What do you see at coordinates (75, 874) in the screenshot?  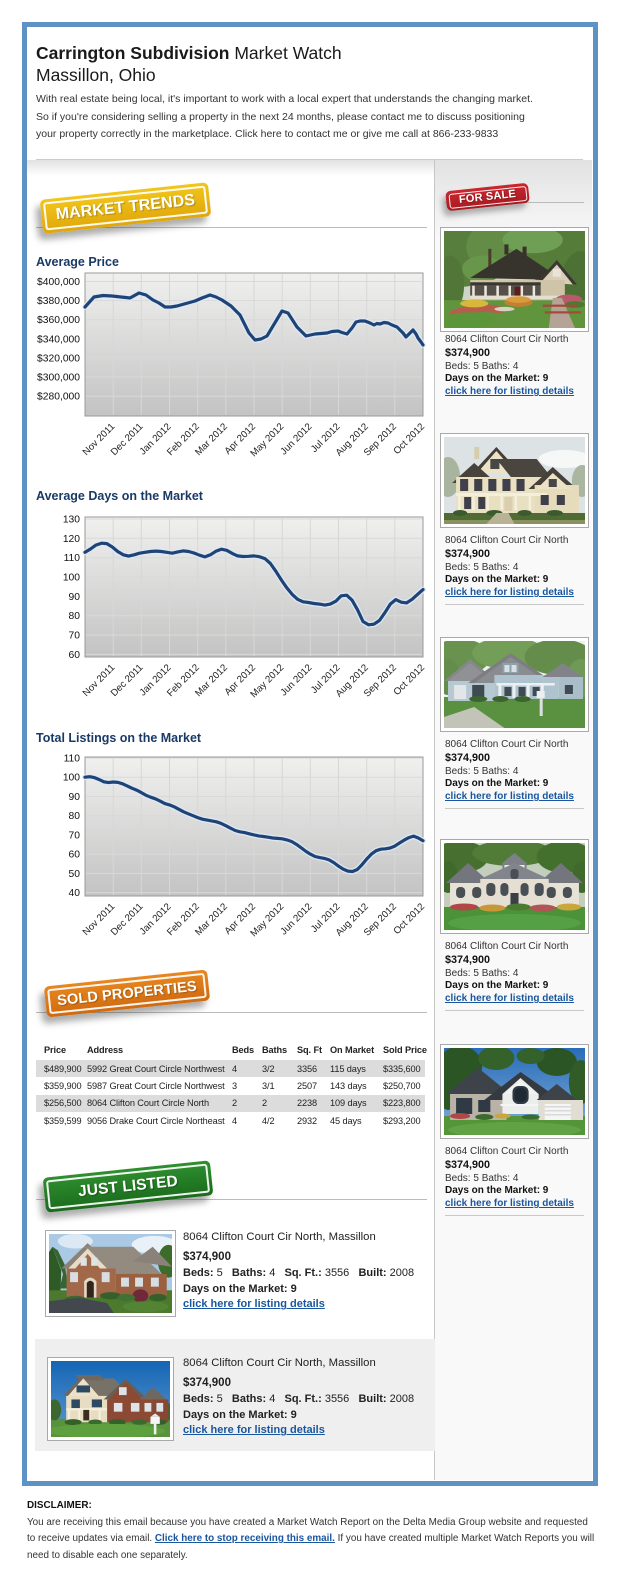 I see `svg-text: 50` at bounding box center [75, 874].